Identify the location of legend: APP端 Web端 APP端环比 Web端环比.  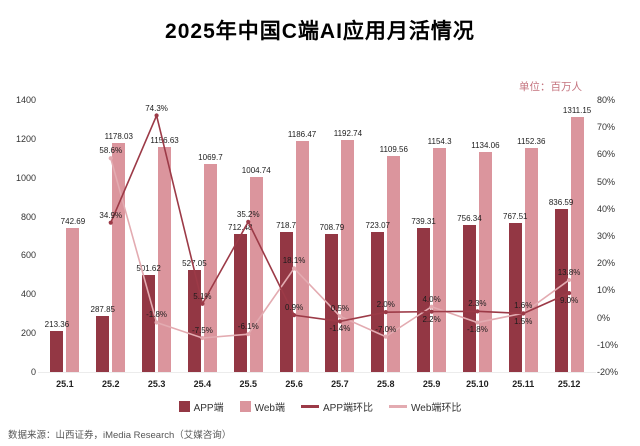
(320, 406).